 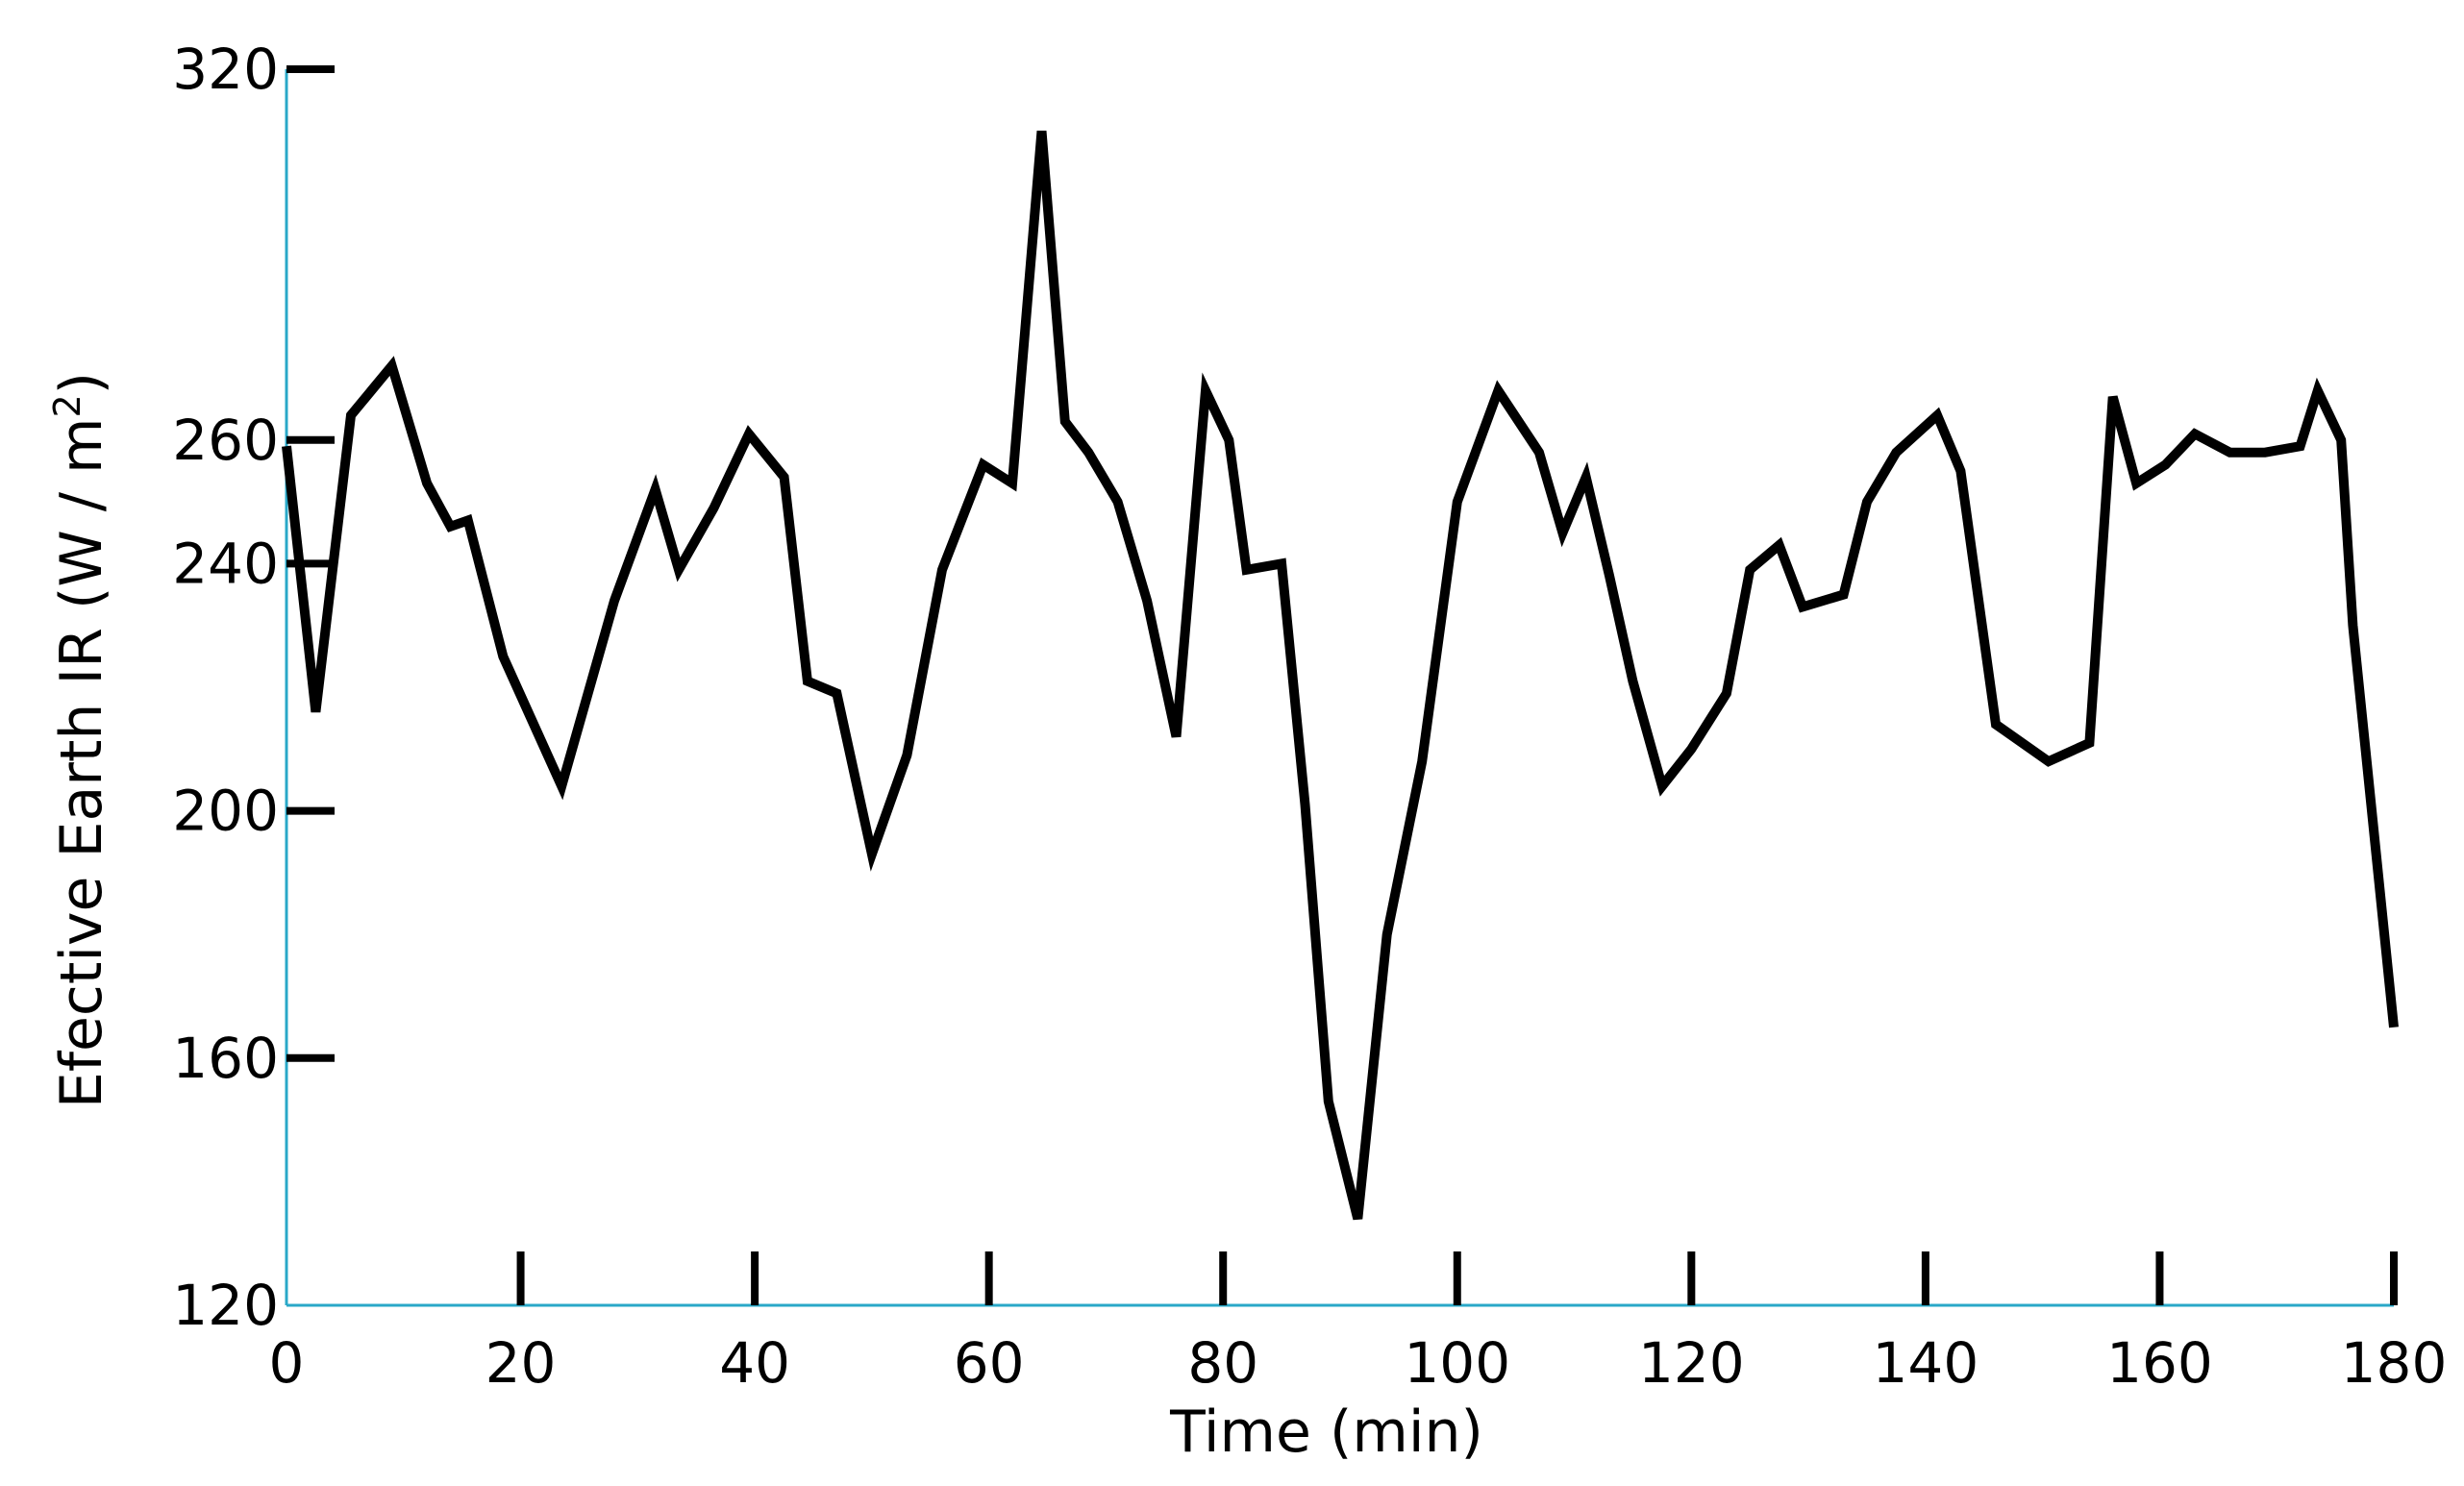 What do you see at coordinates (2394, 1363) in the screenshot?
I see `x-tick-label: 180` at bounding box center [2394, 1363].